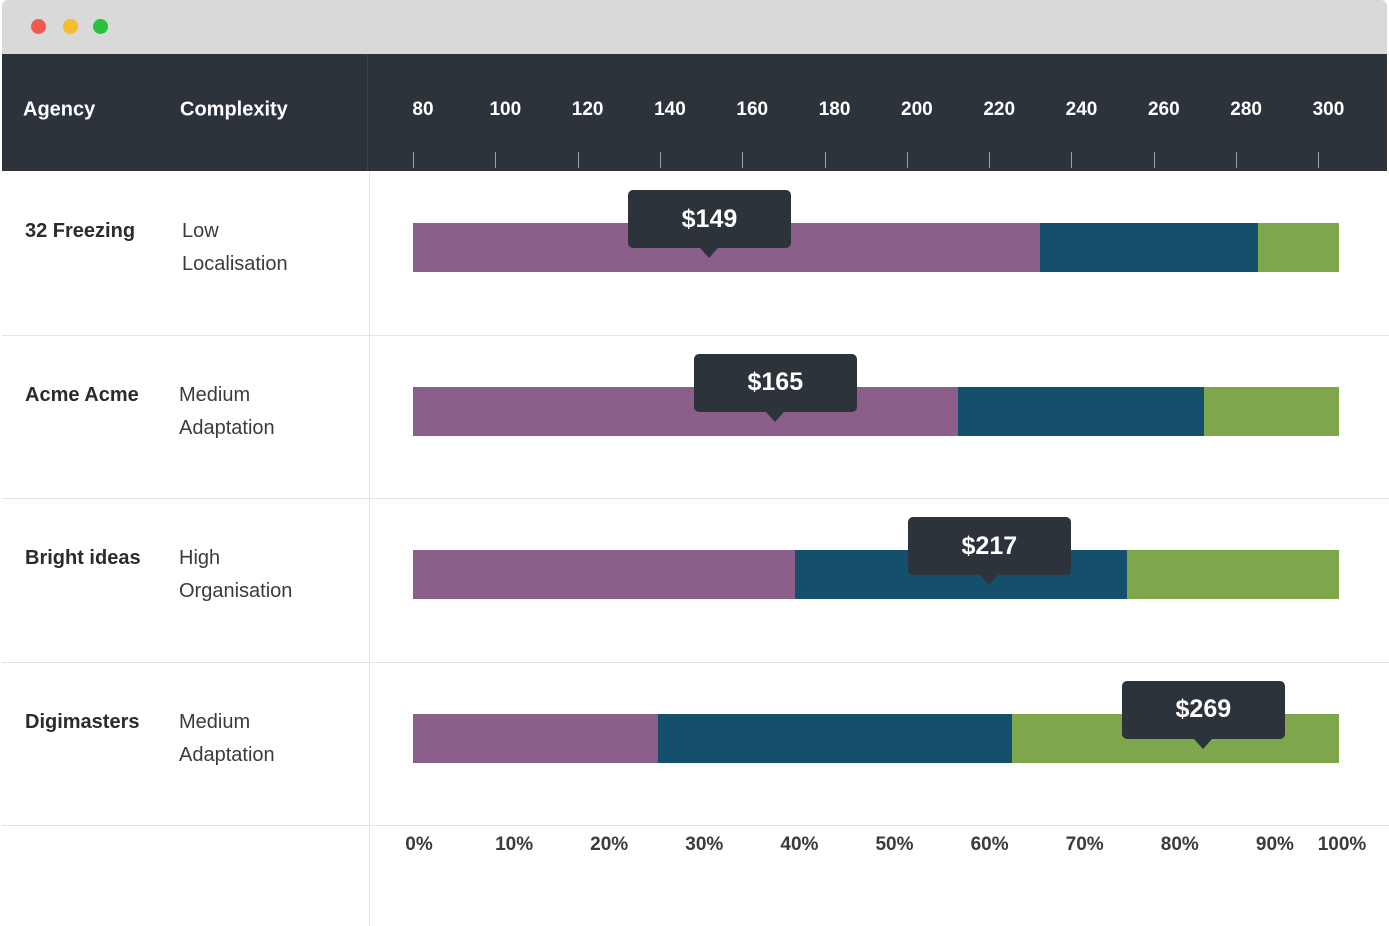 Image resolution: width=1389 pixels, height=926 pixels. I want to click on price-tick-label: 180, so click(834, 109).